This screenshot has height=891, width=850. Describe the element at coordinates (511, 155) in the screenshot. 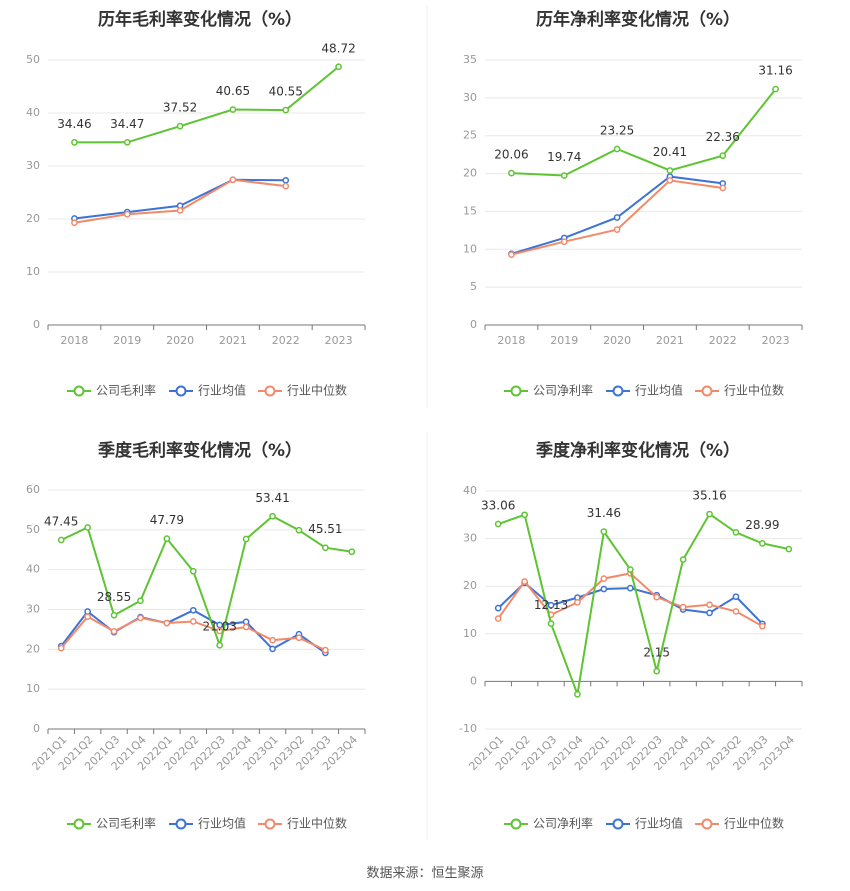

I see `data-label: 20.06` at that location.